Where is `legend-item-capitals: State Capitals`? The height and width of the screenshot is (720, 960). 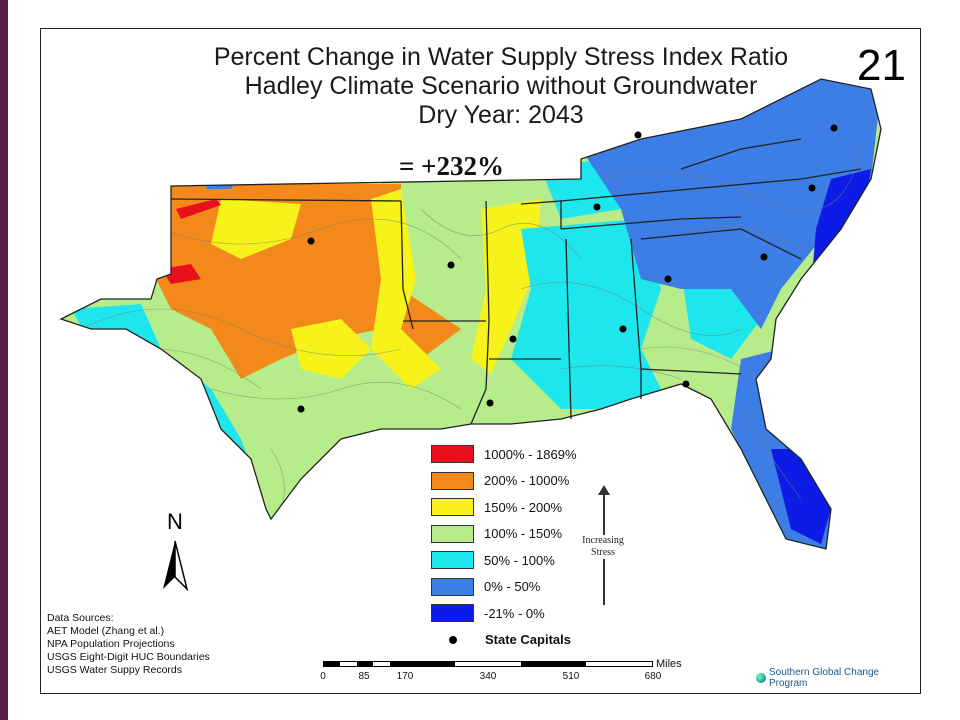
legend-item-capitals: State Capitals is located at coordinates (548, 640).